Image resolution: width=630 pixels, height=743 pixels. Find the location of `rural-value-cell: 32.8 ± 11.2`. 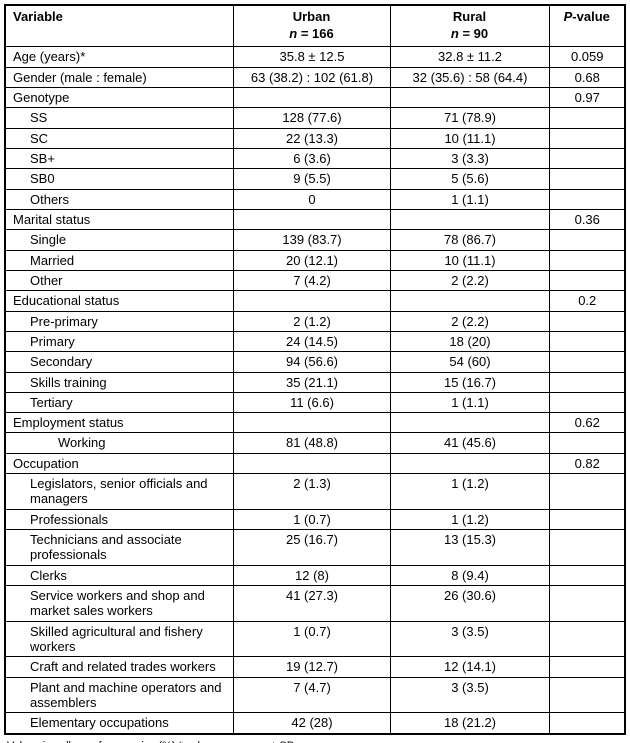

rural-value-cell: 32.8 ± 11.2 is located at coordinates (469, 57).